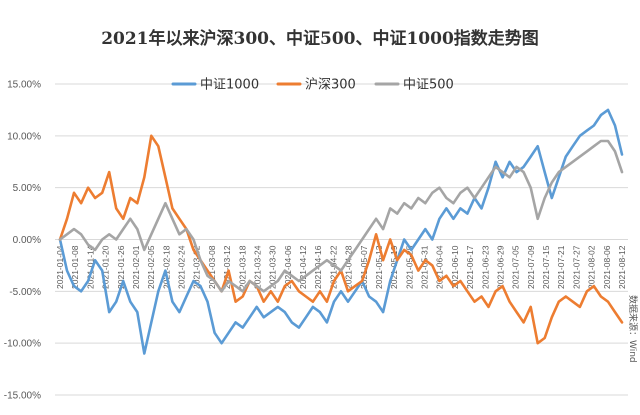 The height and width of the screenshot is (415, 640). What do you see at coordinates (90, 267) in the screenshot?
I see `x-tick-label: 2021-01-14` at bounding box center [90, 267].